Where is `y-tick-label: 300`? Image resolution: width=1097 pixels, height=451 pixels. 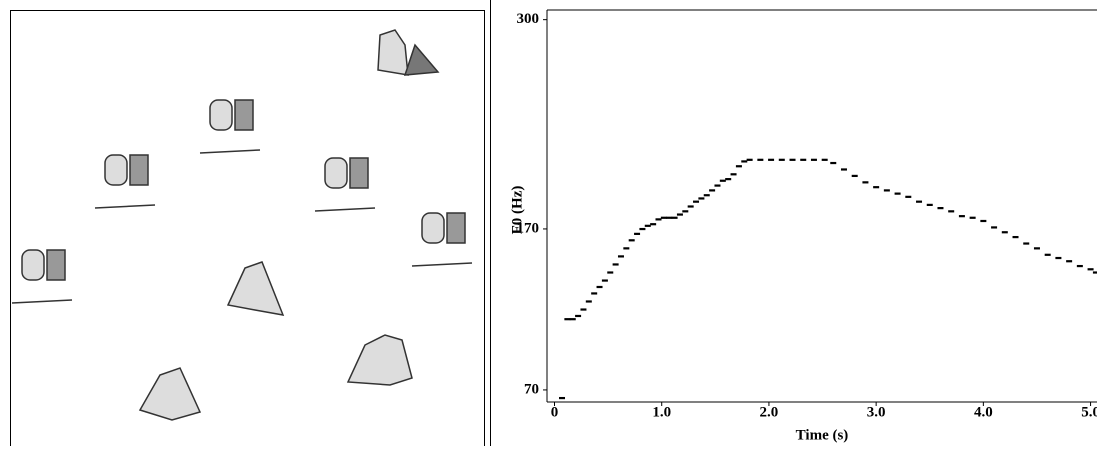 y-tick-label: 300 is located at coordinates (528, 19).